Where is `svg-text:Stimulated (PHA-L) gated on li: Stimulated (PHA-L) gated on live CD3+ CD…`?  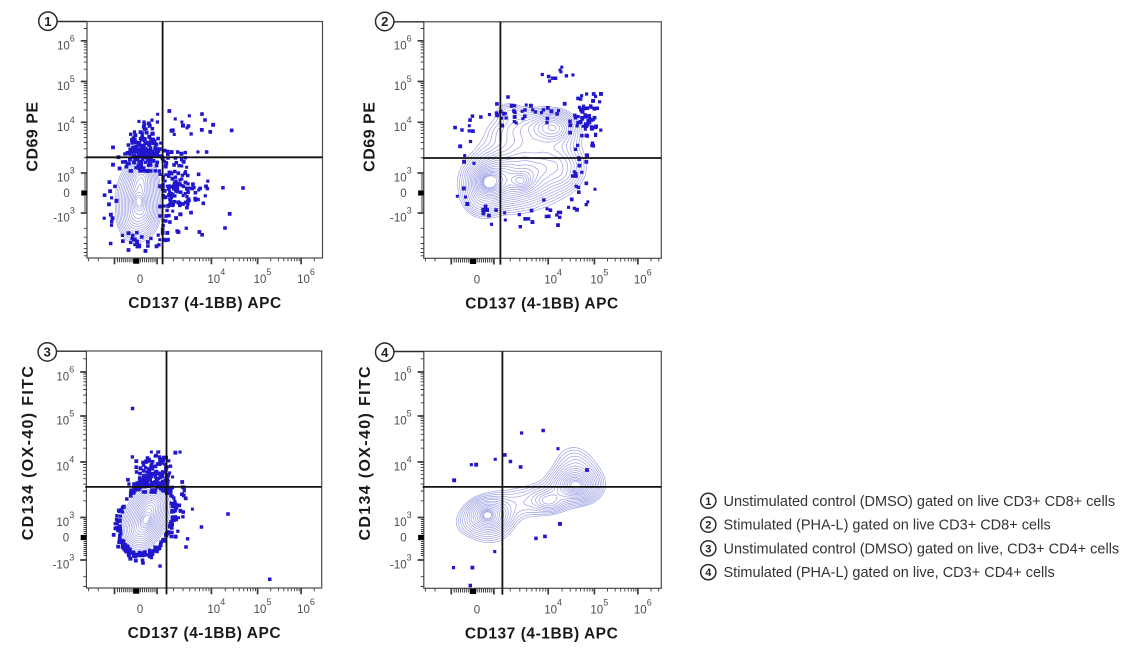 svg-text:Stimulated (PHA-L) gated on li: Stimulated (PHA-L) gated on live CD3+ CD… is located at coordinates (887, 526).